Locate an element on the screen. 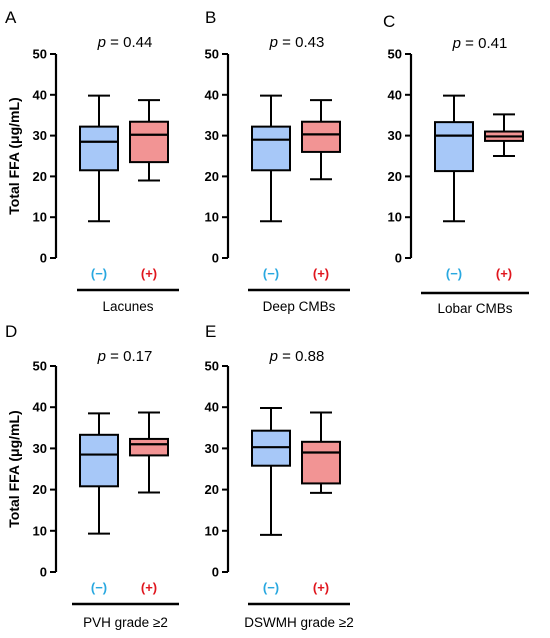 The width and height of the screenshot is (550, 638). panel-b: Bp = 0.43 0 10 20 30 40 50 (−) (+) Deep CMBs is located at coordinates (277, 161).